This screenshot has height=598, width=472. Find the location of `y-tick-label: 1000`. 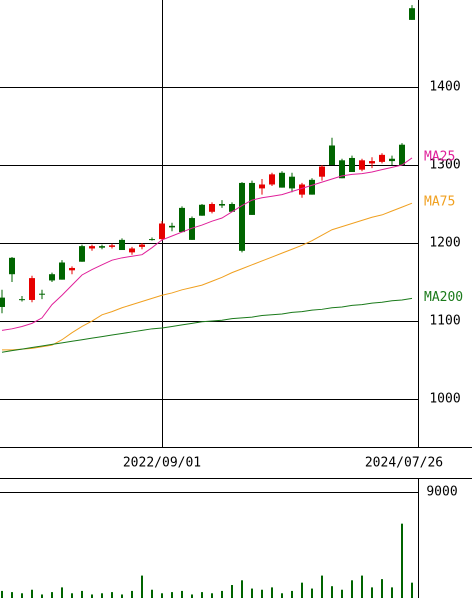

y-tick-label: 1000 is located at coordinates (444, 399).